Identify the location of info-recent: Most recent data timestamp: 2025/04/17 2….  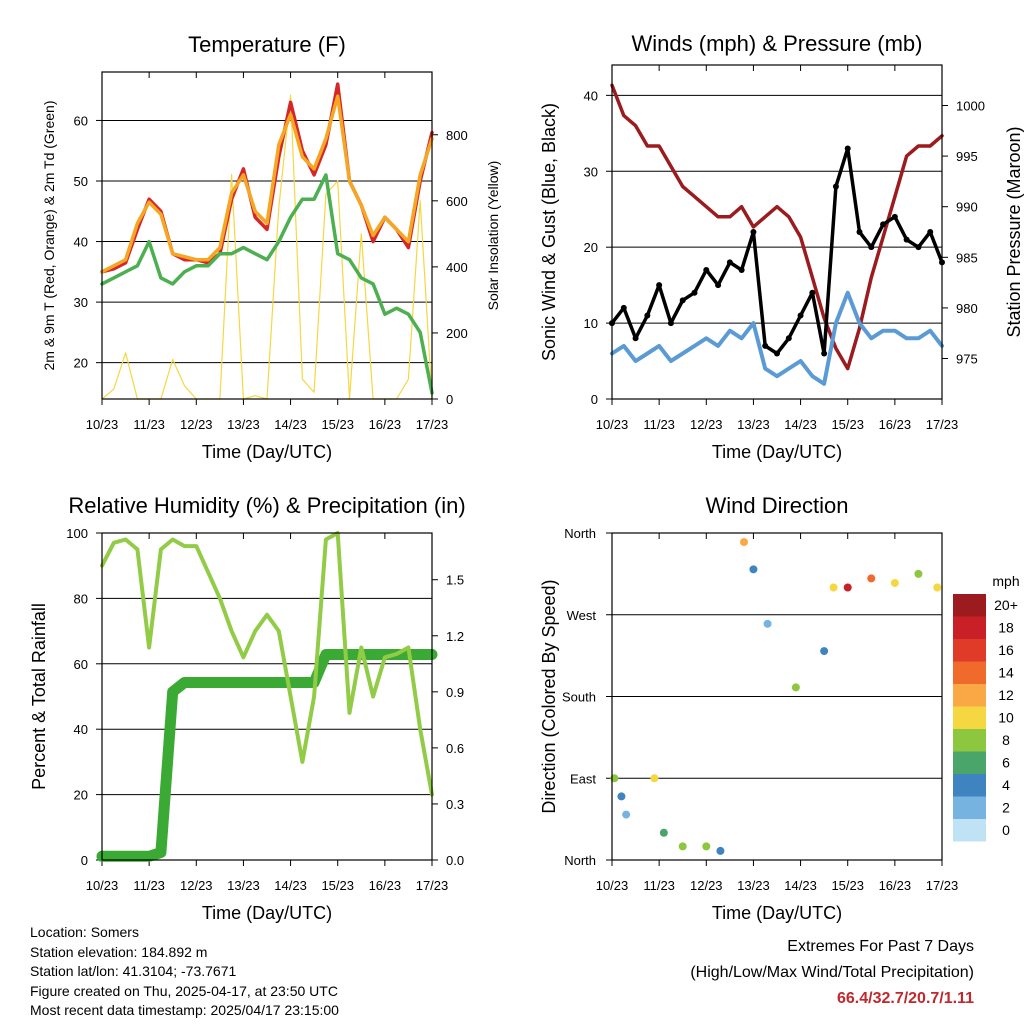
(184, 1010).